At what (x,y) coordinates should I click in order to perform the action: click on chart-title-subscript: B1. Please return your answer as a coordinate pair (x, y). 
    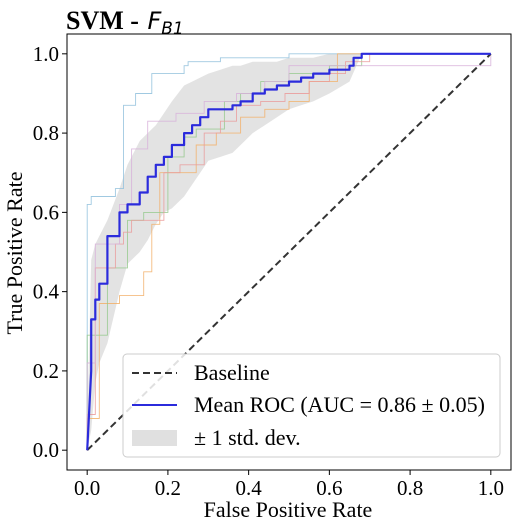
    Looking at the image, I should click on (172, 29).